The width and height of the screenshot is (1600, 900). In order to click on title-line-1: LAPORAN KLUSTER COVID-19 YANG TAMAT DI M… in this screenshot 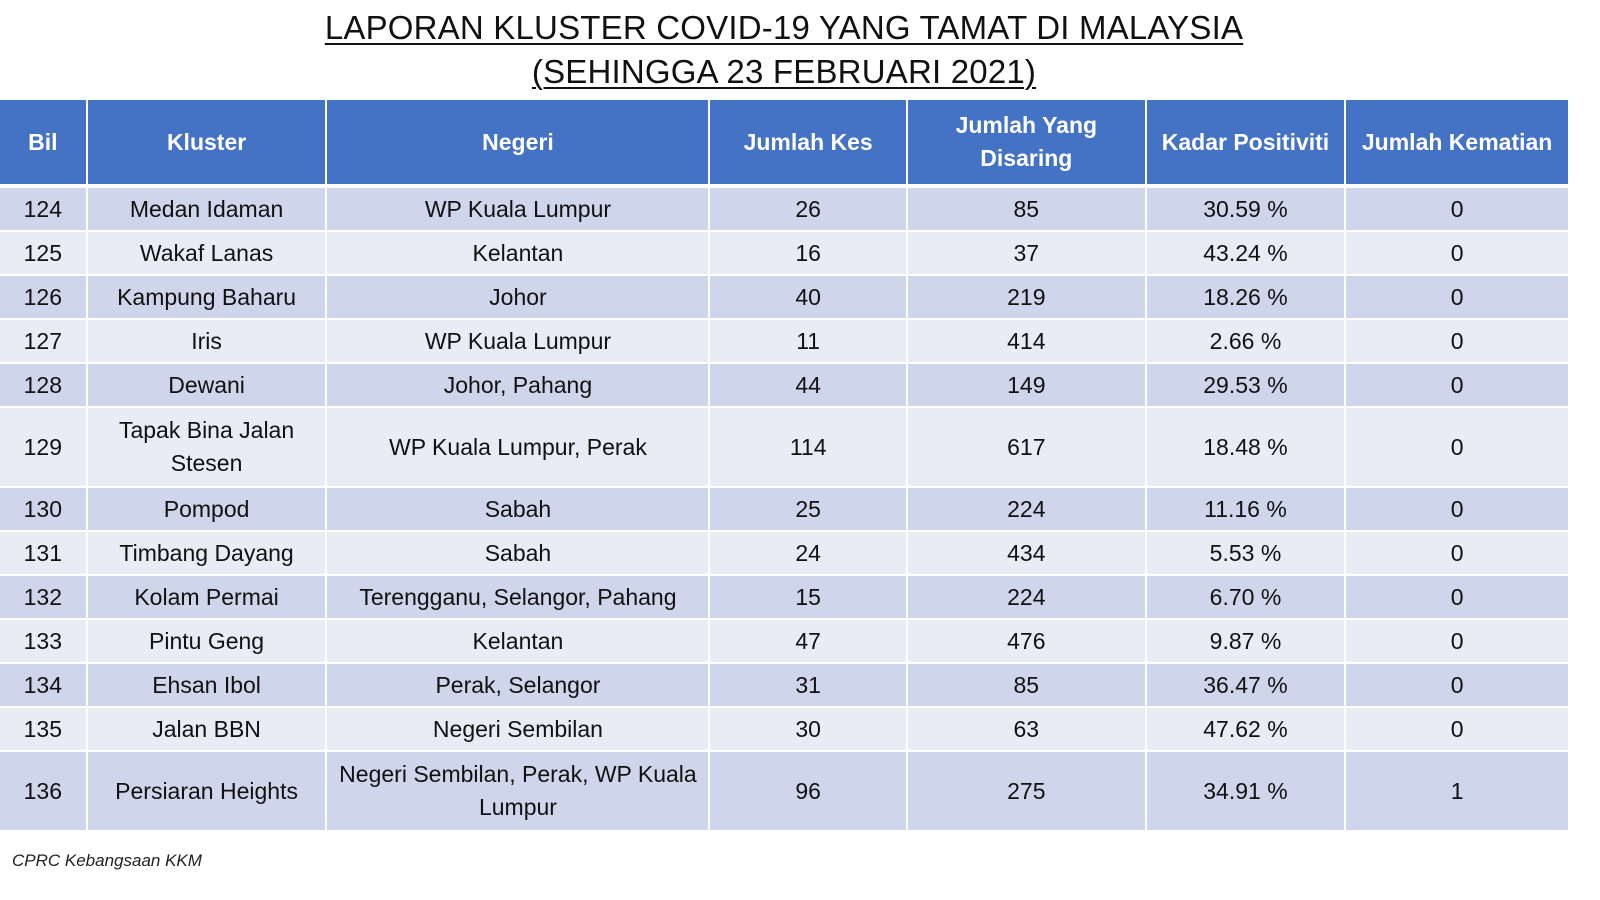, I will do `click(784, 27)`.